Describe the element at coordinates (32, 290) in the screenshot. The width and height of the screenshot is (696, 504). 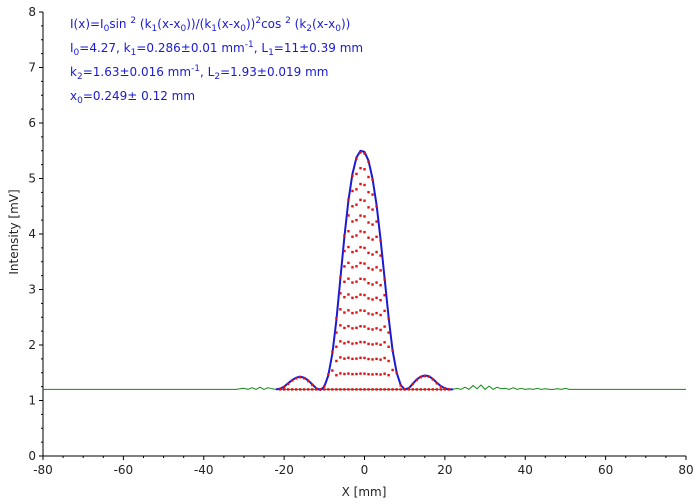
I see `y-tick-label: 3` at that location.